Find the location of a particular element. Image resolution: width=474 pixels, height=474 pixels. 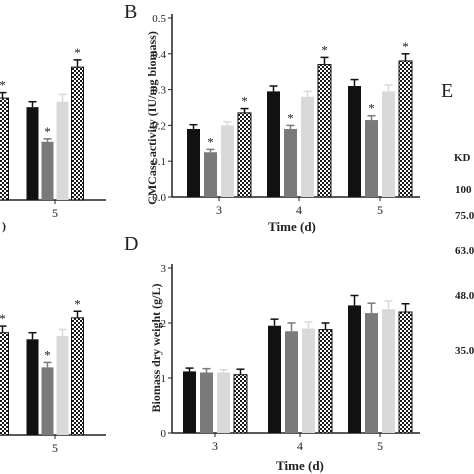

panel-b-y-tick-label: 0.5 is located at coordinates (159, 19).